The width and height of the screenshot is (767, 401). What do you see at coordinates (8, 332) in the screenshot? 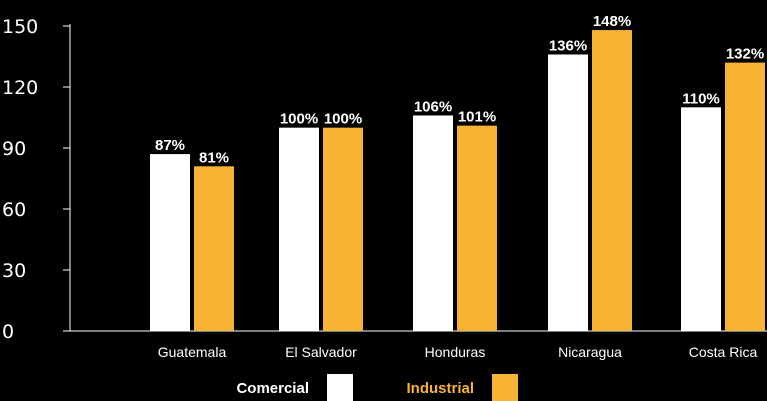
I see `y-tick-label: 0` at bounding box center [8, 332].